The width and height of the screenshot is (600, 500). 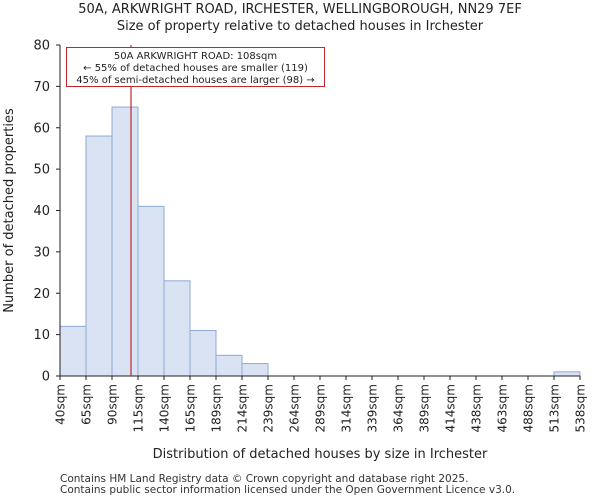 What do you see at coordinates (41, 128) in the screenshot?
I see `y-tick-label-60: 60` at bounding box center [41, 128].